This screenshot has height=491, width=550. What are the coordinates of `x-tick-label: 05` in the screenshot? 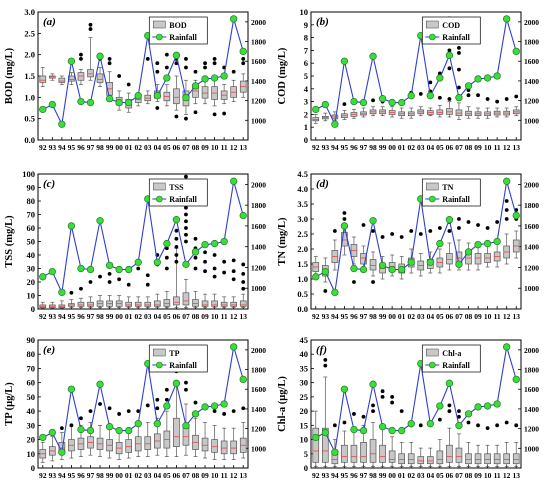 It's located at (440, 316).